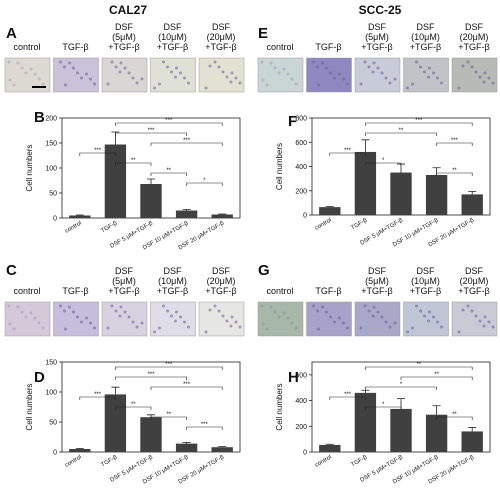 The height and width of the screenshot is (491, 500). I want to click on panel-letter: A, so click(11, 33).